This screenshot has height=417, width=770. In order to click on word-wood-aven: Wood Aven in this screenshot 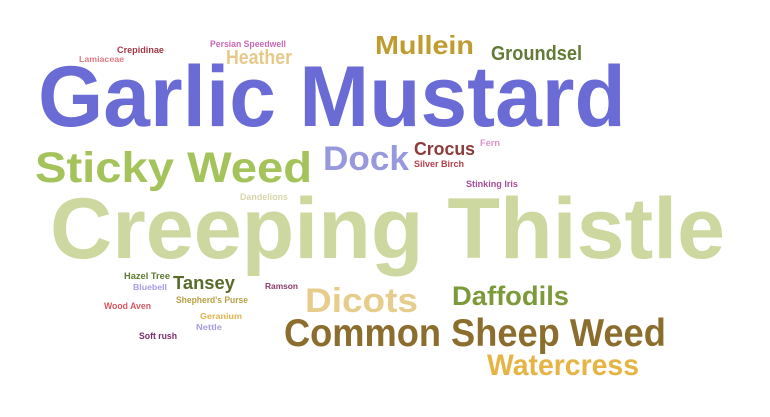, I will do `click(128, 306)`.